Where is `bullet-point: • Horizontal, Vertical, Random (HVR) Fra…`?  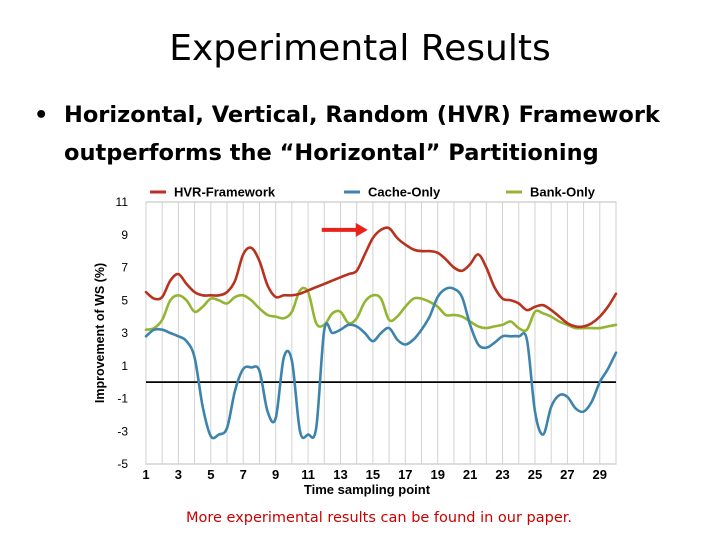 bullet-point: • Horizontal, Vertical, Random (HVR) Fra… is located at coordinates (369, 134).